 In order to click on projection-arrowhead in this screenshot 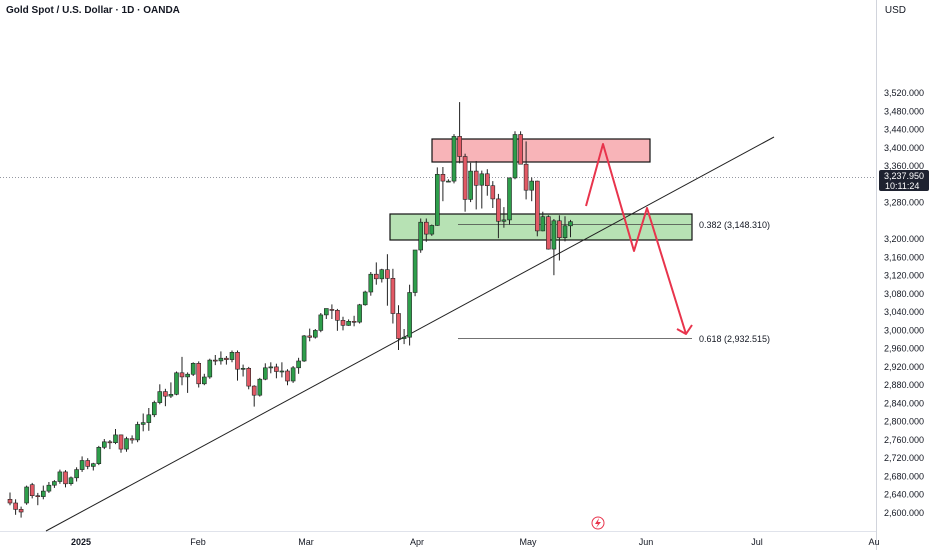, I will do `click(684, 329)`.